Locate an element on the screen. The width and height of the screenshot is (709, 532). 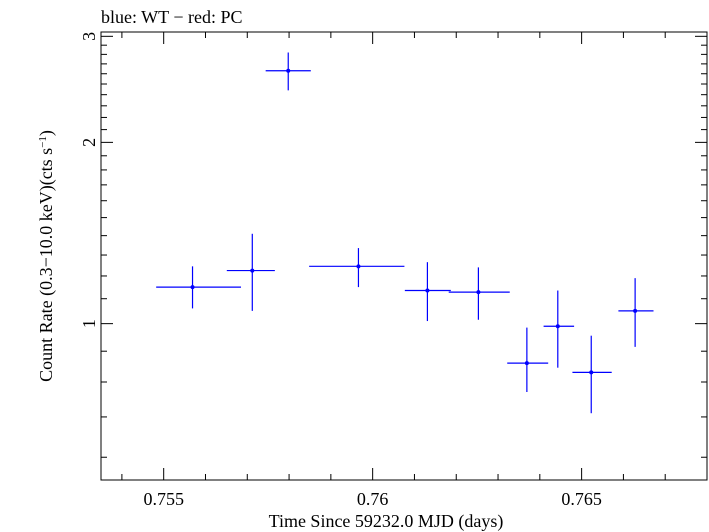
y-axis-label: Count Rate (0.3−10.0 keV)(cts s−1) is located at coordinates (46, 256).